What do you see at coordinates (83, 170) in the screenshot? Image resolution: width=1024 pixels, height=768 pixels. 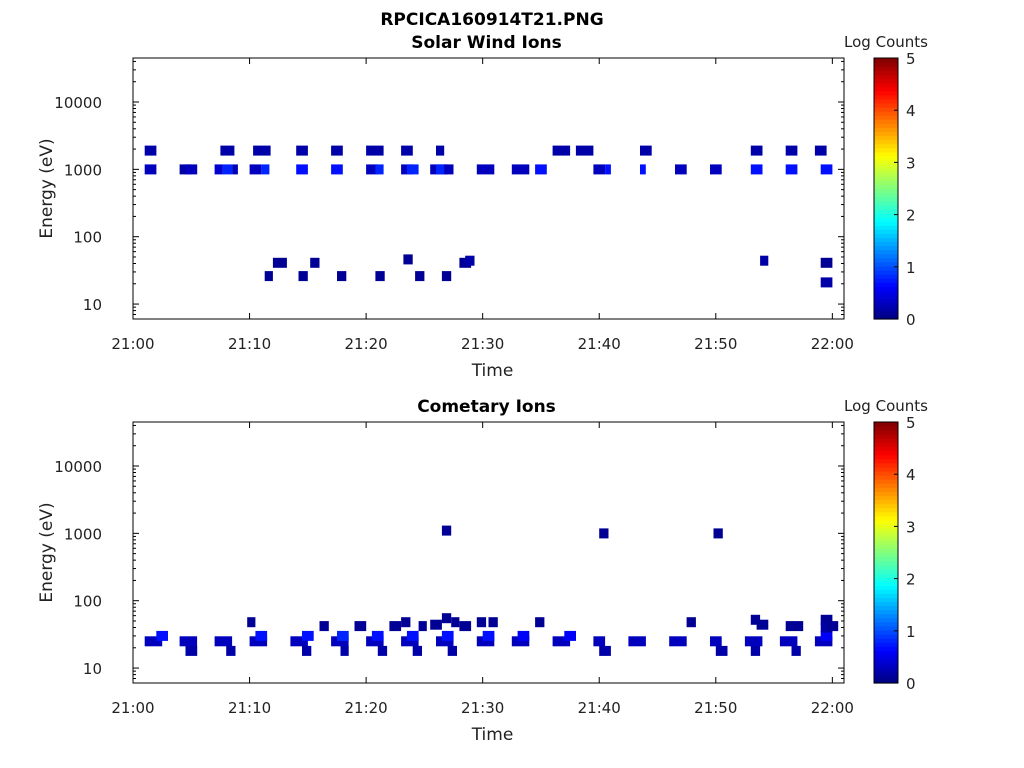 I see `y-tick-label: 1000` at bounding box center [83, 170].